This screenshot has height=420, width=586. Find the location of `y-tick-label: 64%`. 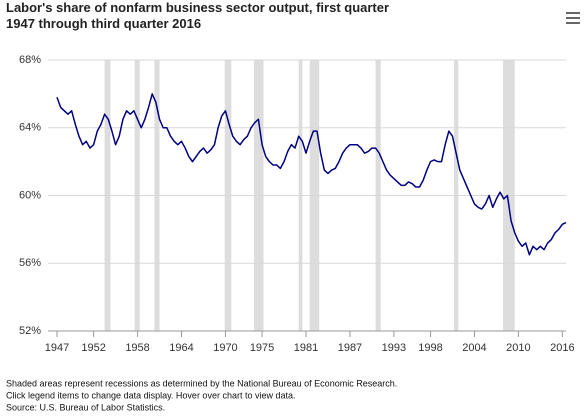

y-tick-label: 64% is located at coordinates (30, 128).